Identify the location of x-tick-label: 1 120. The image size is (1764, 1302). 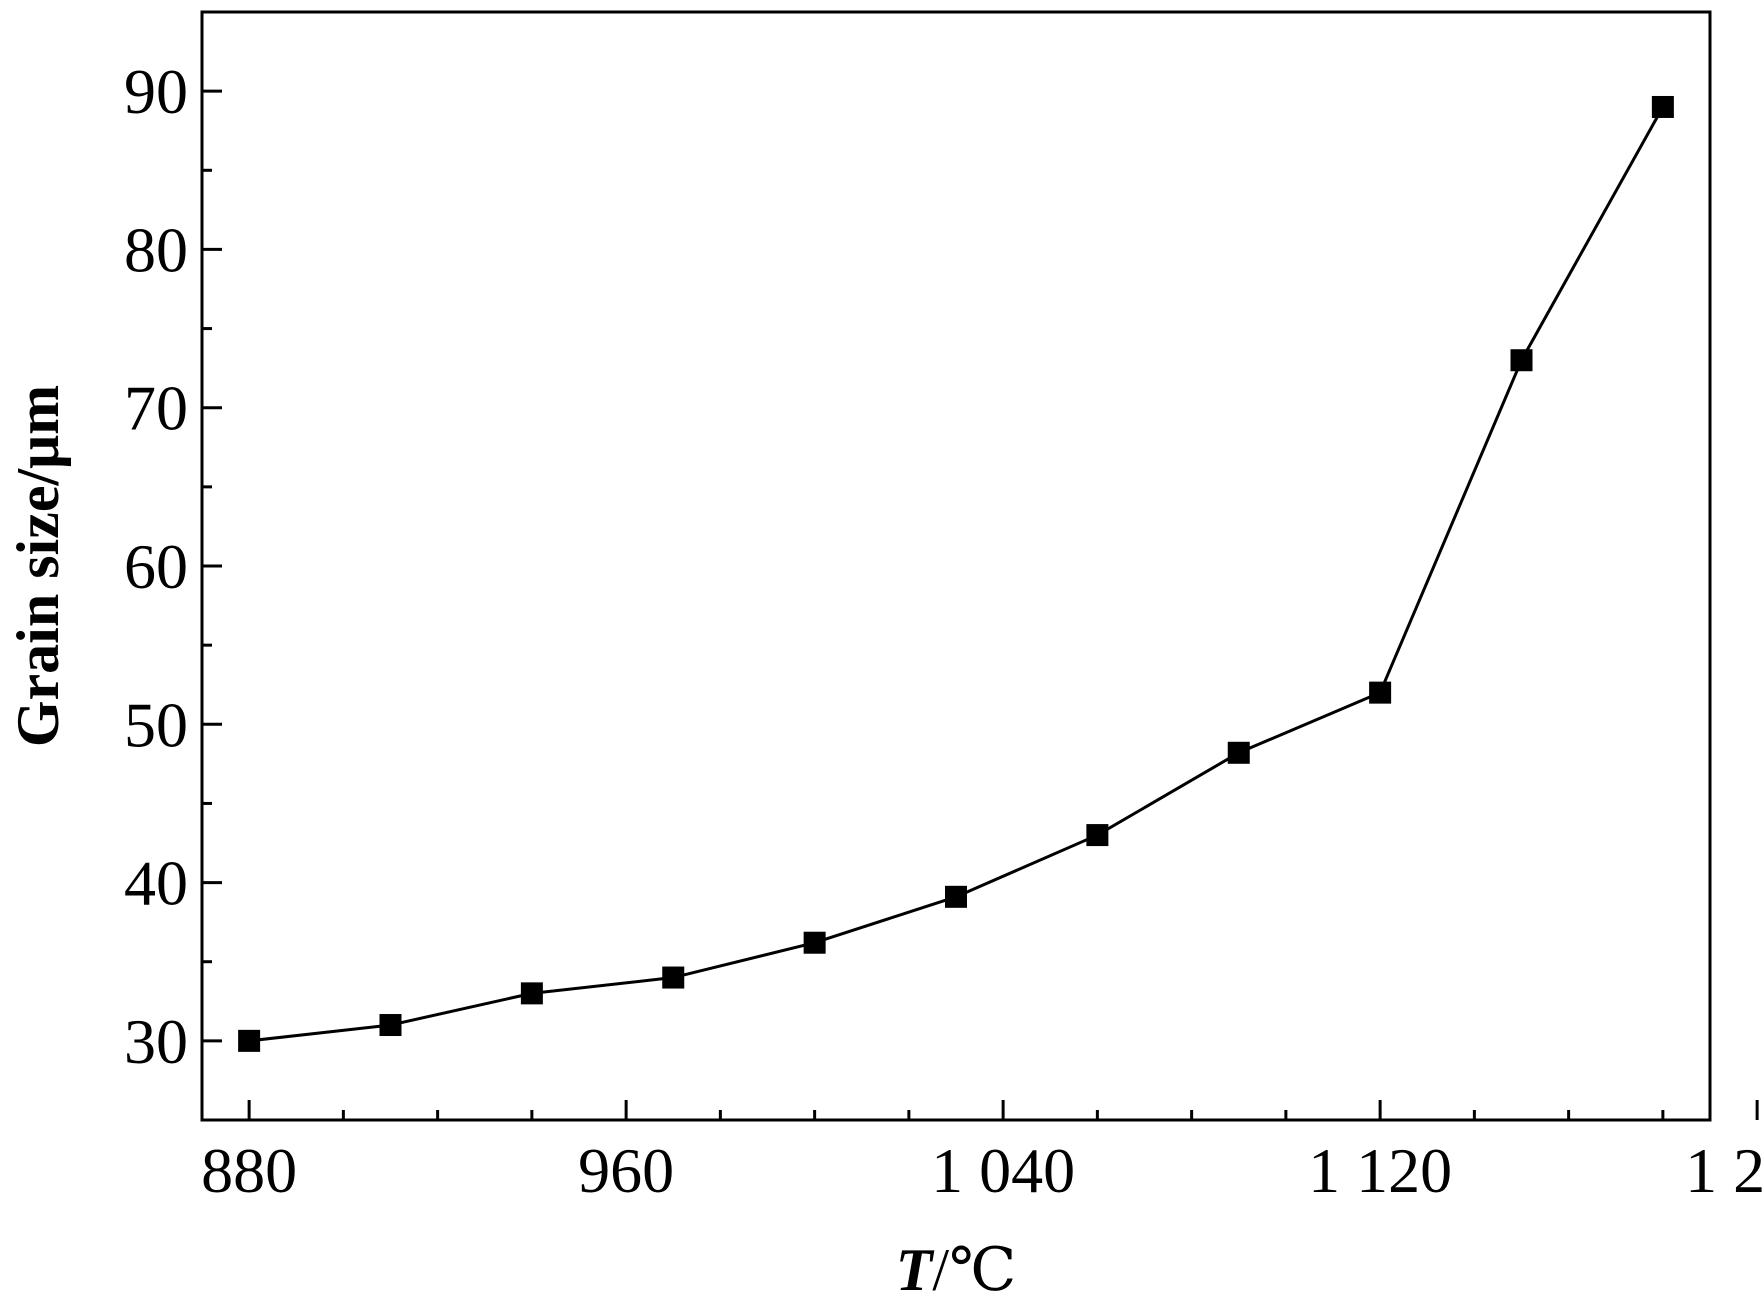
(1380, 1170).